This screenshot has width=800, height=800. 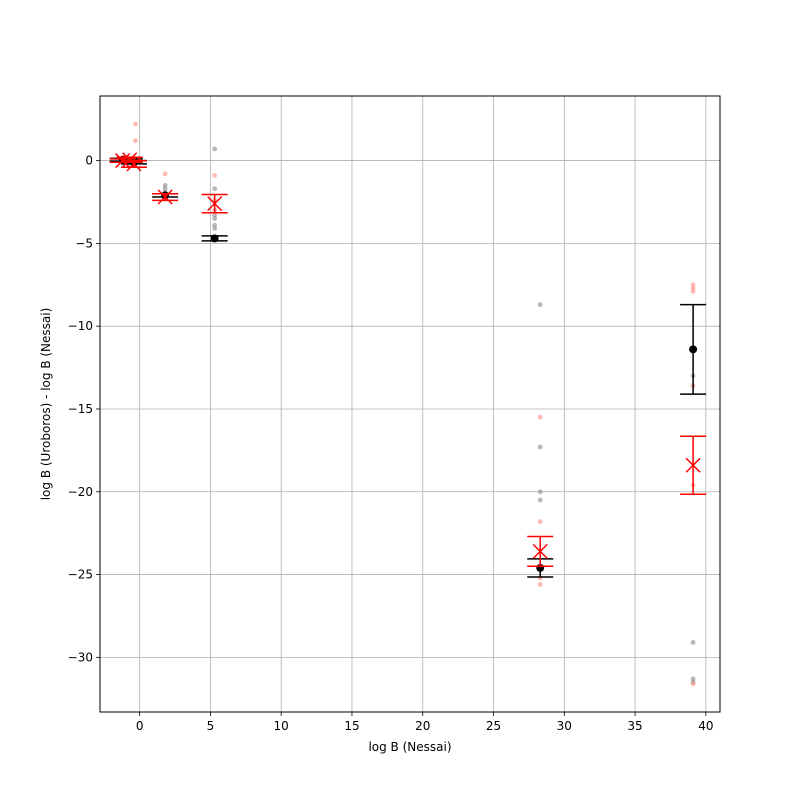 What do you see at coordinates (564, 726) in the screenshot?
I see `x-tick-label: 30` at bounding box center [564, 726].